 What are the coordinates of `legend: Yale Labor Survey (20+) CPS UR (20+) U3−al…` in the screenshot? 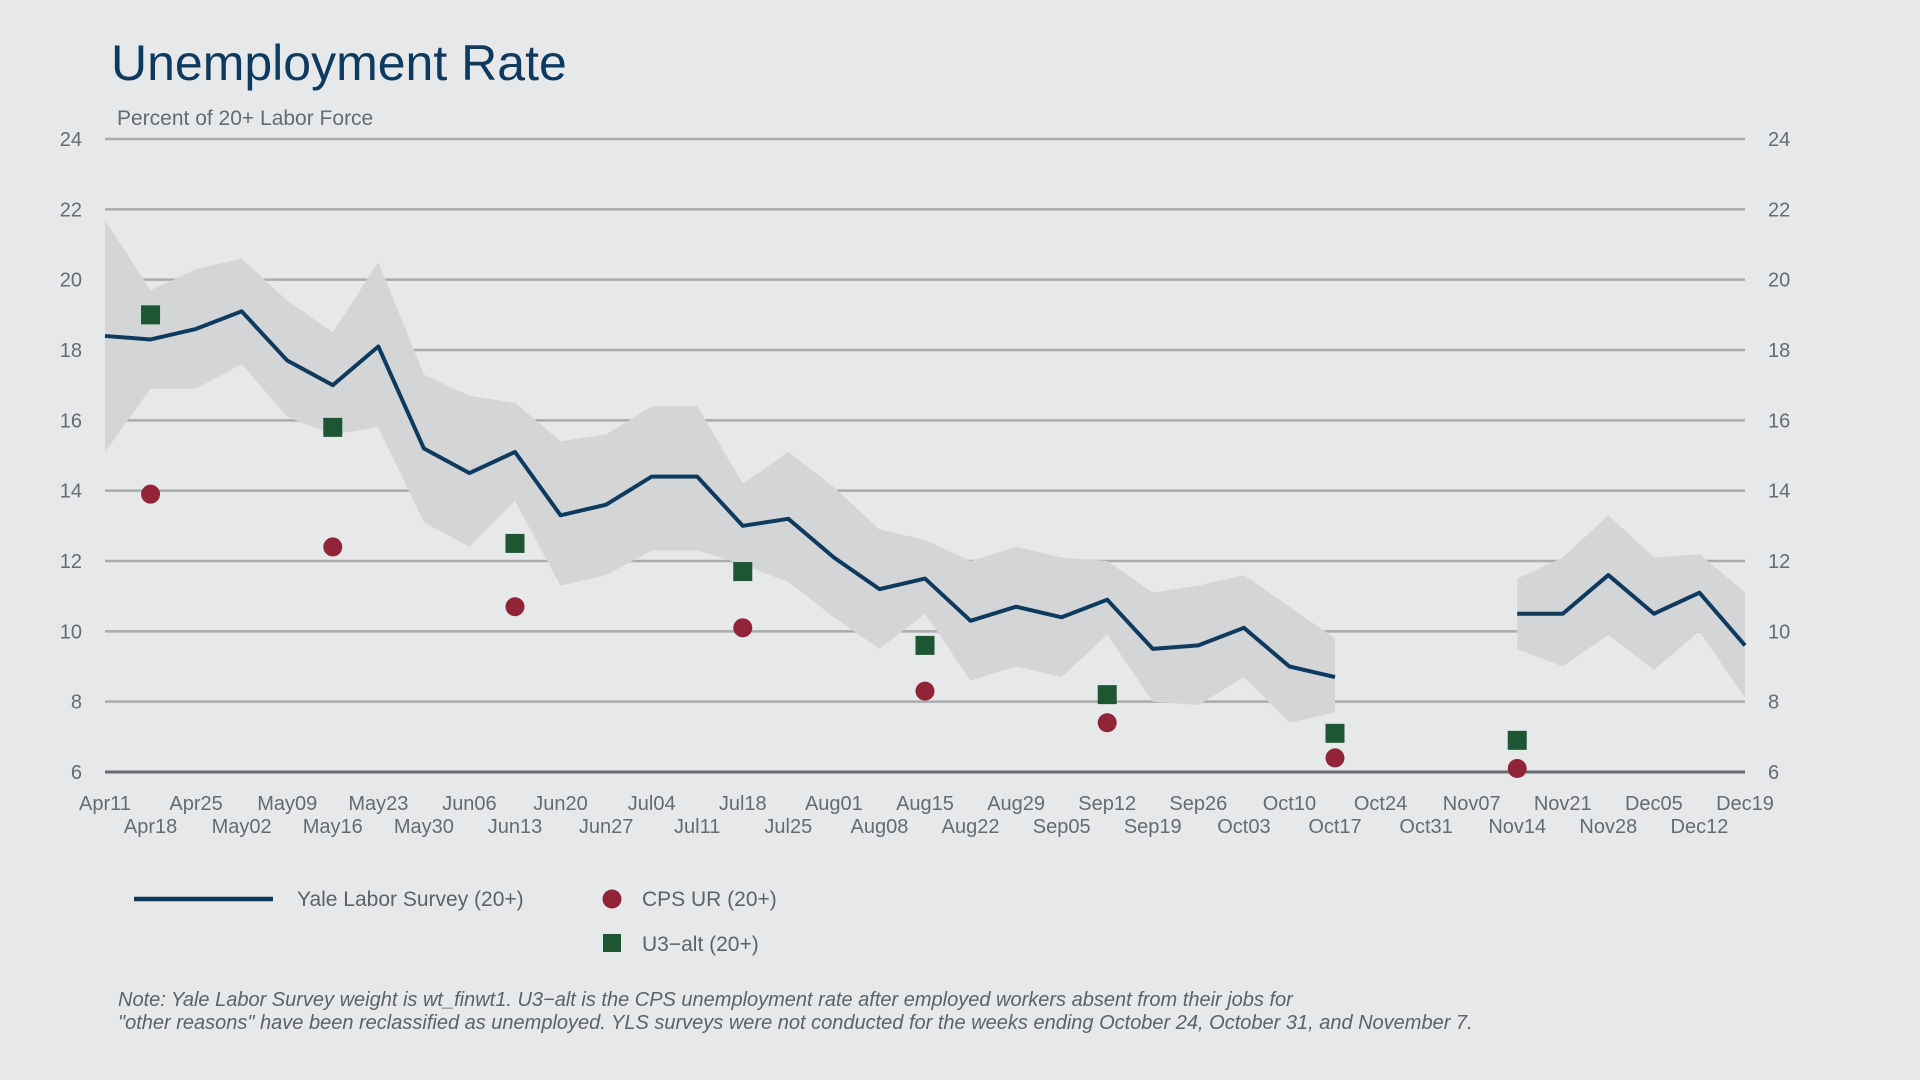 It's located at (455, 922).